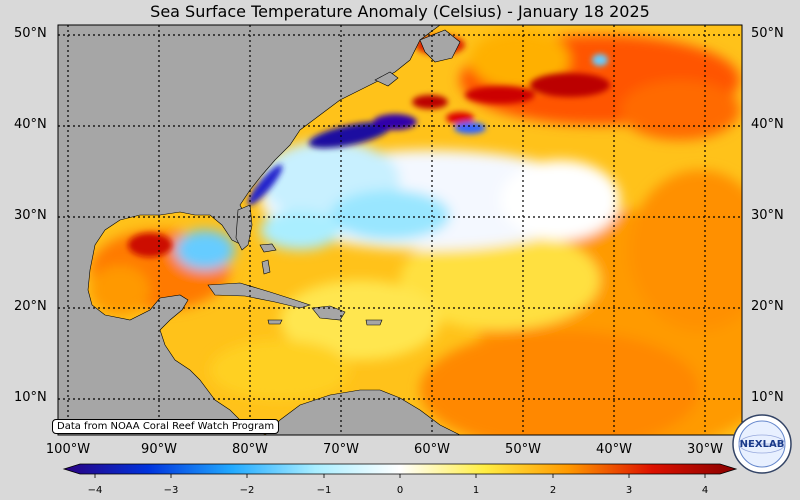  What do you see at coordinates (30, 33) in the screenshot?
I see `lat-label-50n-left: 50°N` at bounding box center [30, 33].